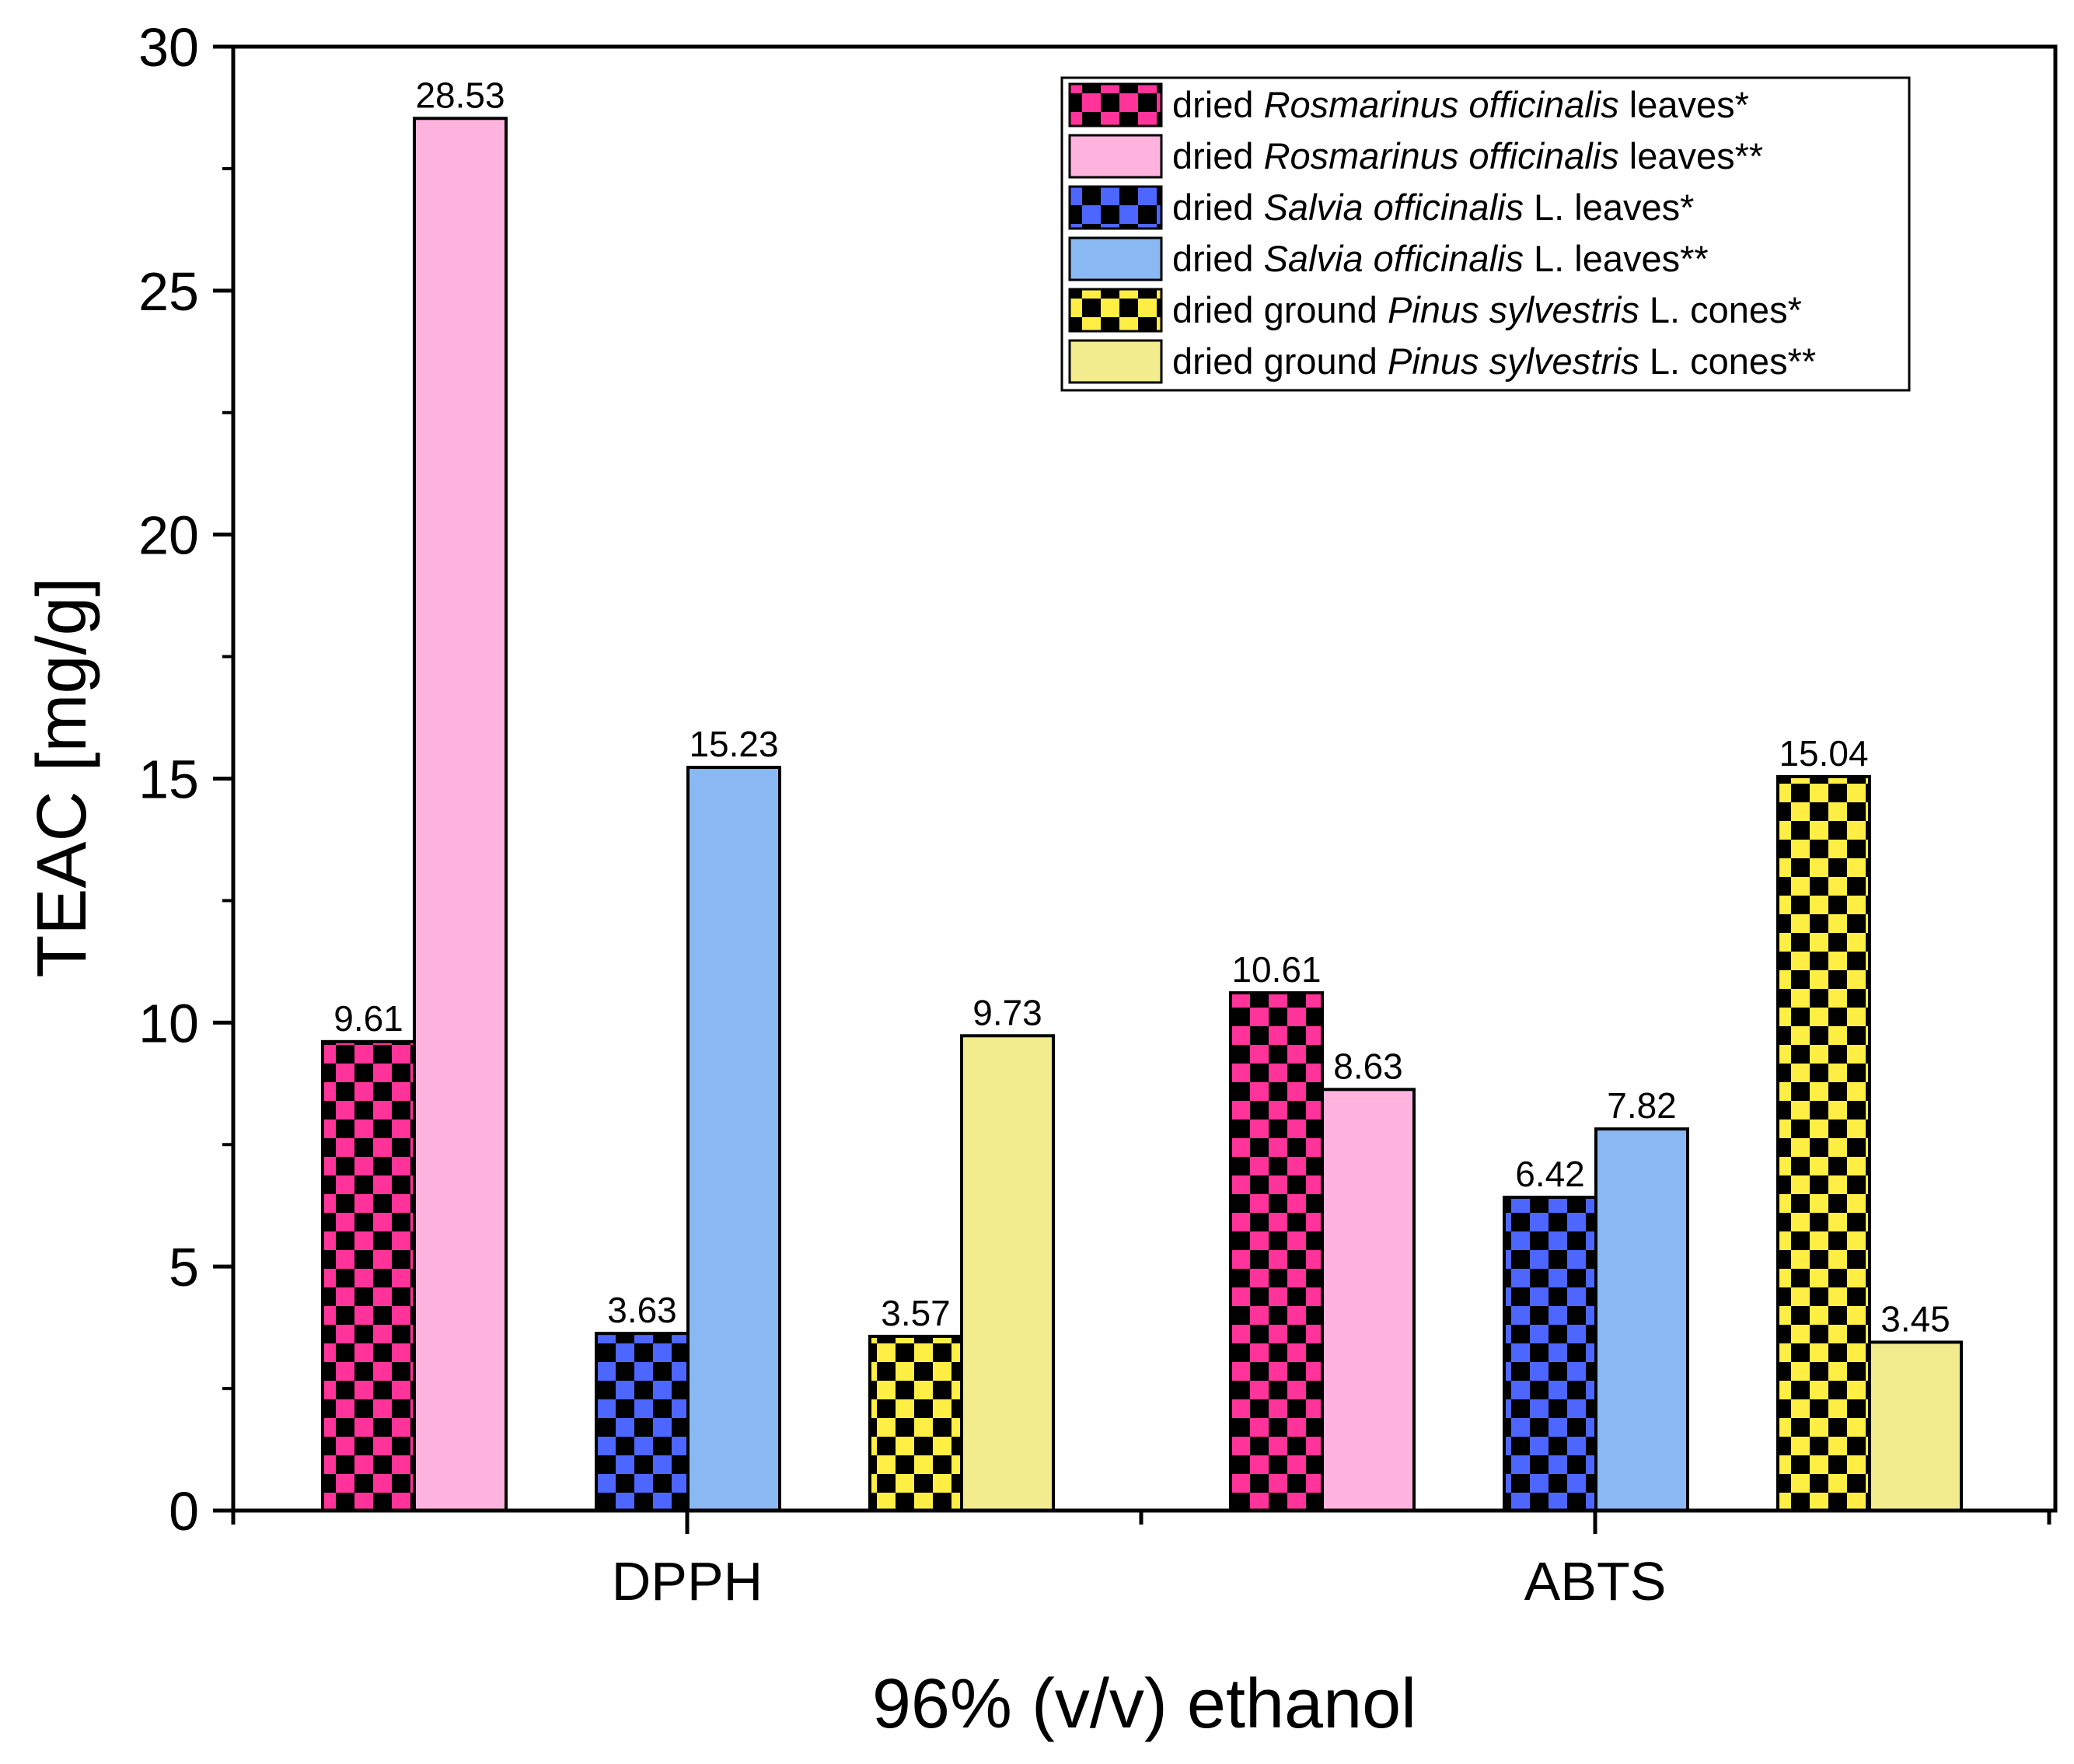 The image size is (2074, 1764). Describe the element at coordinates (1595, 1581) in the screenshot. I see `x-tick-label-abts: ABTS` at that location.